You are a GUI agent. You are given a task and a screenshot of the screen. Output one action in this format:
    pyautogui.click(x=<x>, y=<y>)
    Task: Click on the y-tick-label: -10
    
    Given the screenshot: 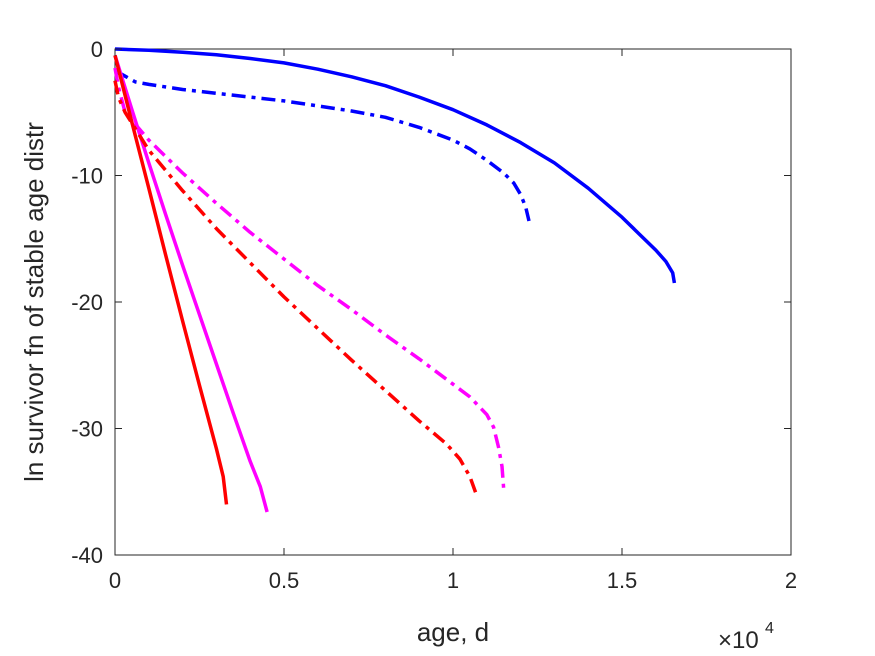 What is the action you would take?
    pyautogui.click(x=87, y=176)
    